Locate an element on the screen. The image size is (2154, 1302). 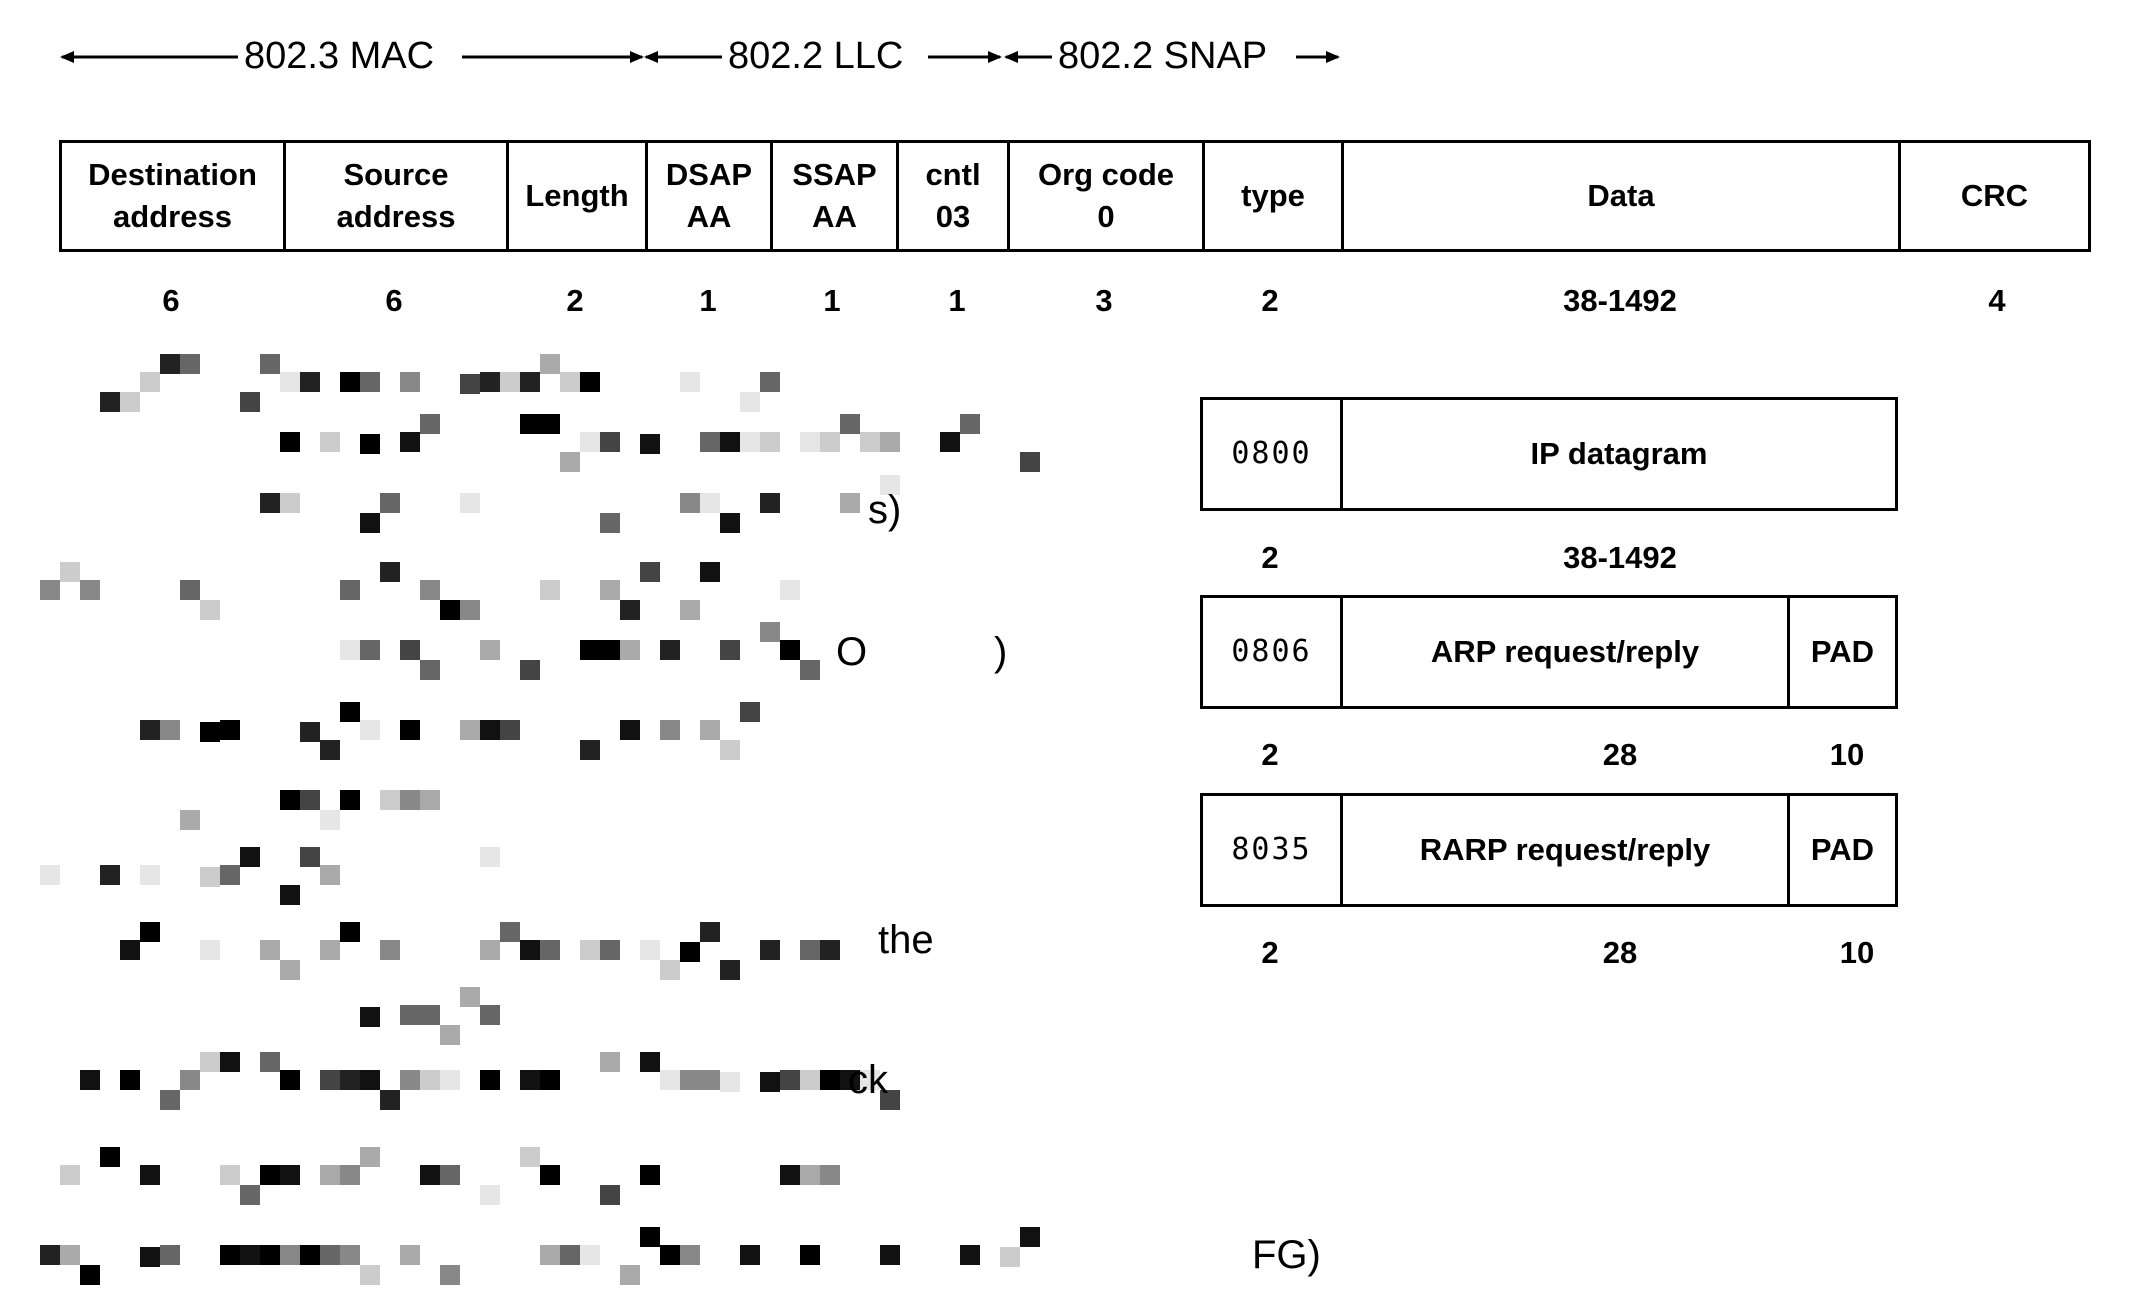
subframe-rarp-payload: RARP request/reply is located at coordinates (1566, 850).